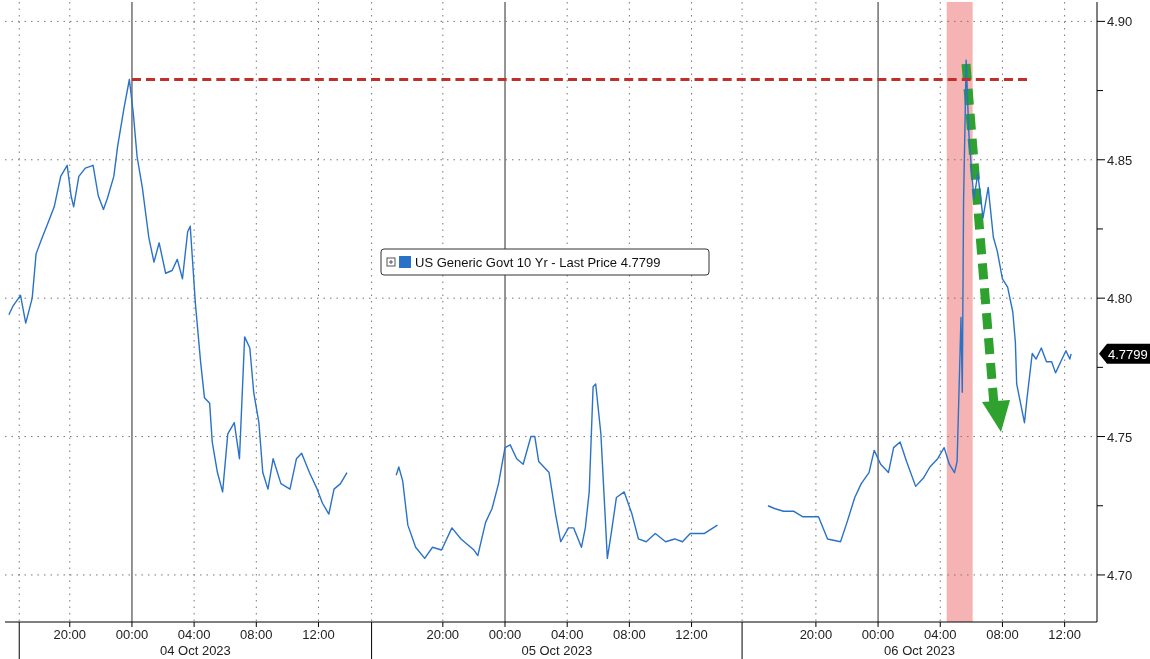  I want to click on y-tick-label: 4.90, so click(1120, 22).